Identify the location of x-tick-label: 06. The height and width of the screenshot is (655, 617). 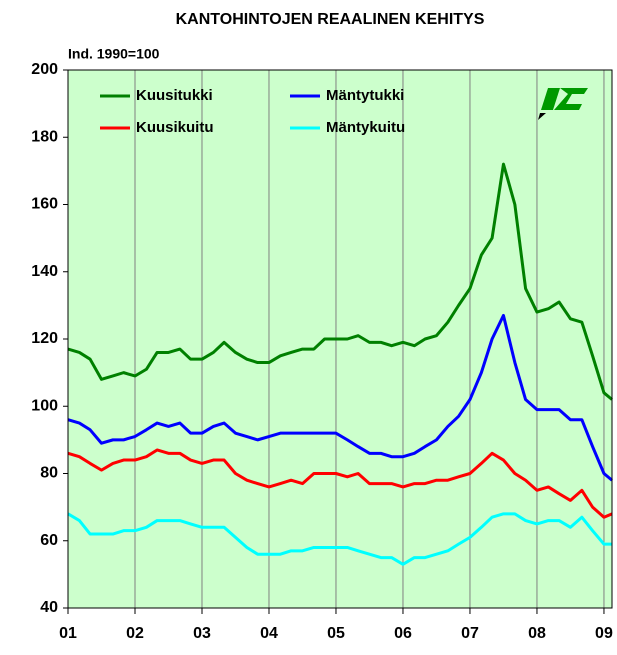
(403, 633).